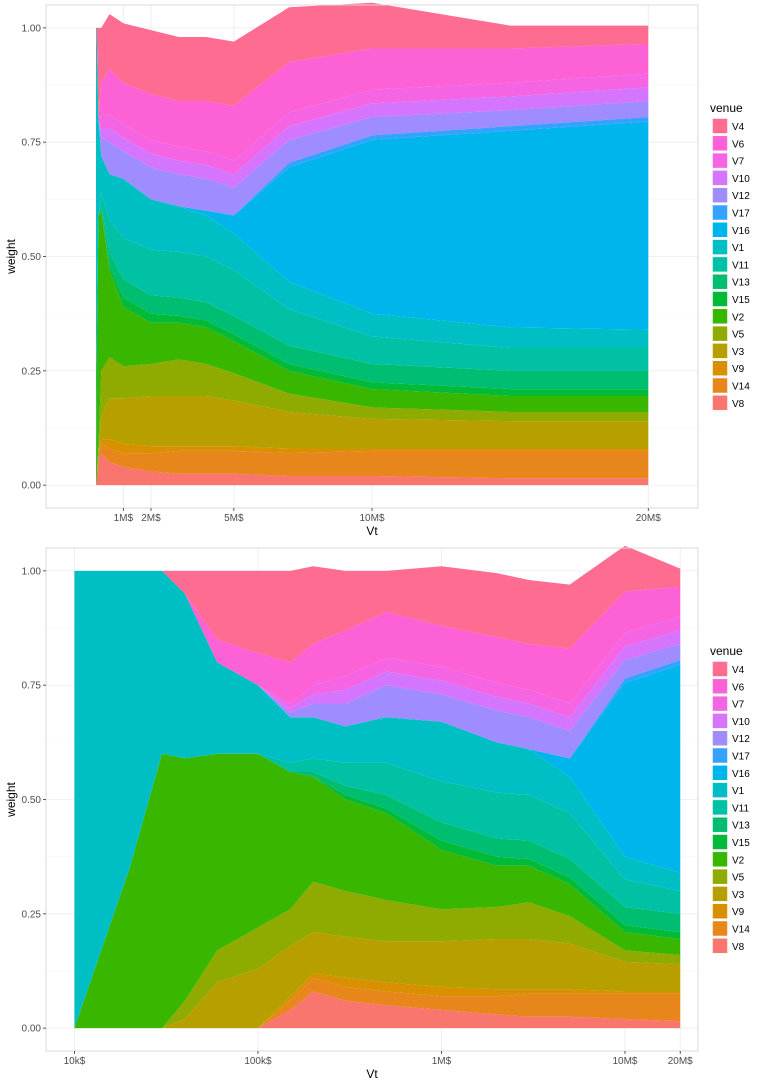 Image resolution: width=768 pixels, height=1086 pixels. What do you see at coordinates (720, 230) in the screenshot?
I see `legend-swatch-v16` at bounding box center [720, 230].